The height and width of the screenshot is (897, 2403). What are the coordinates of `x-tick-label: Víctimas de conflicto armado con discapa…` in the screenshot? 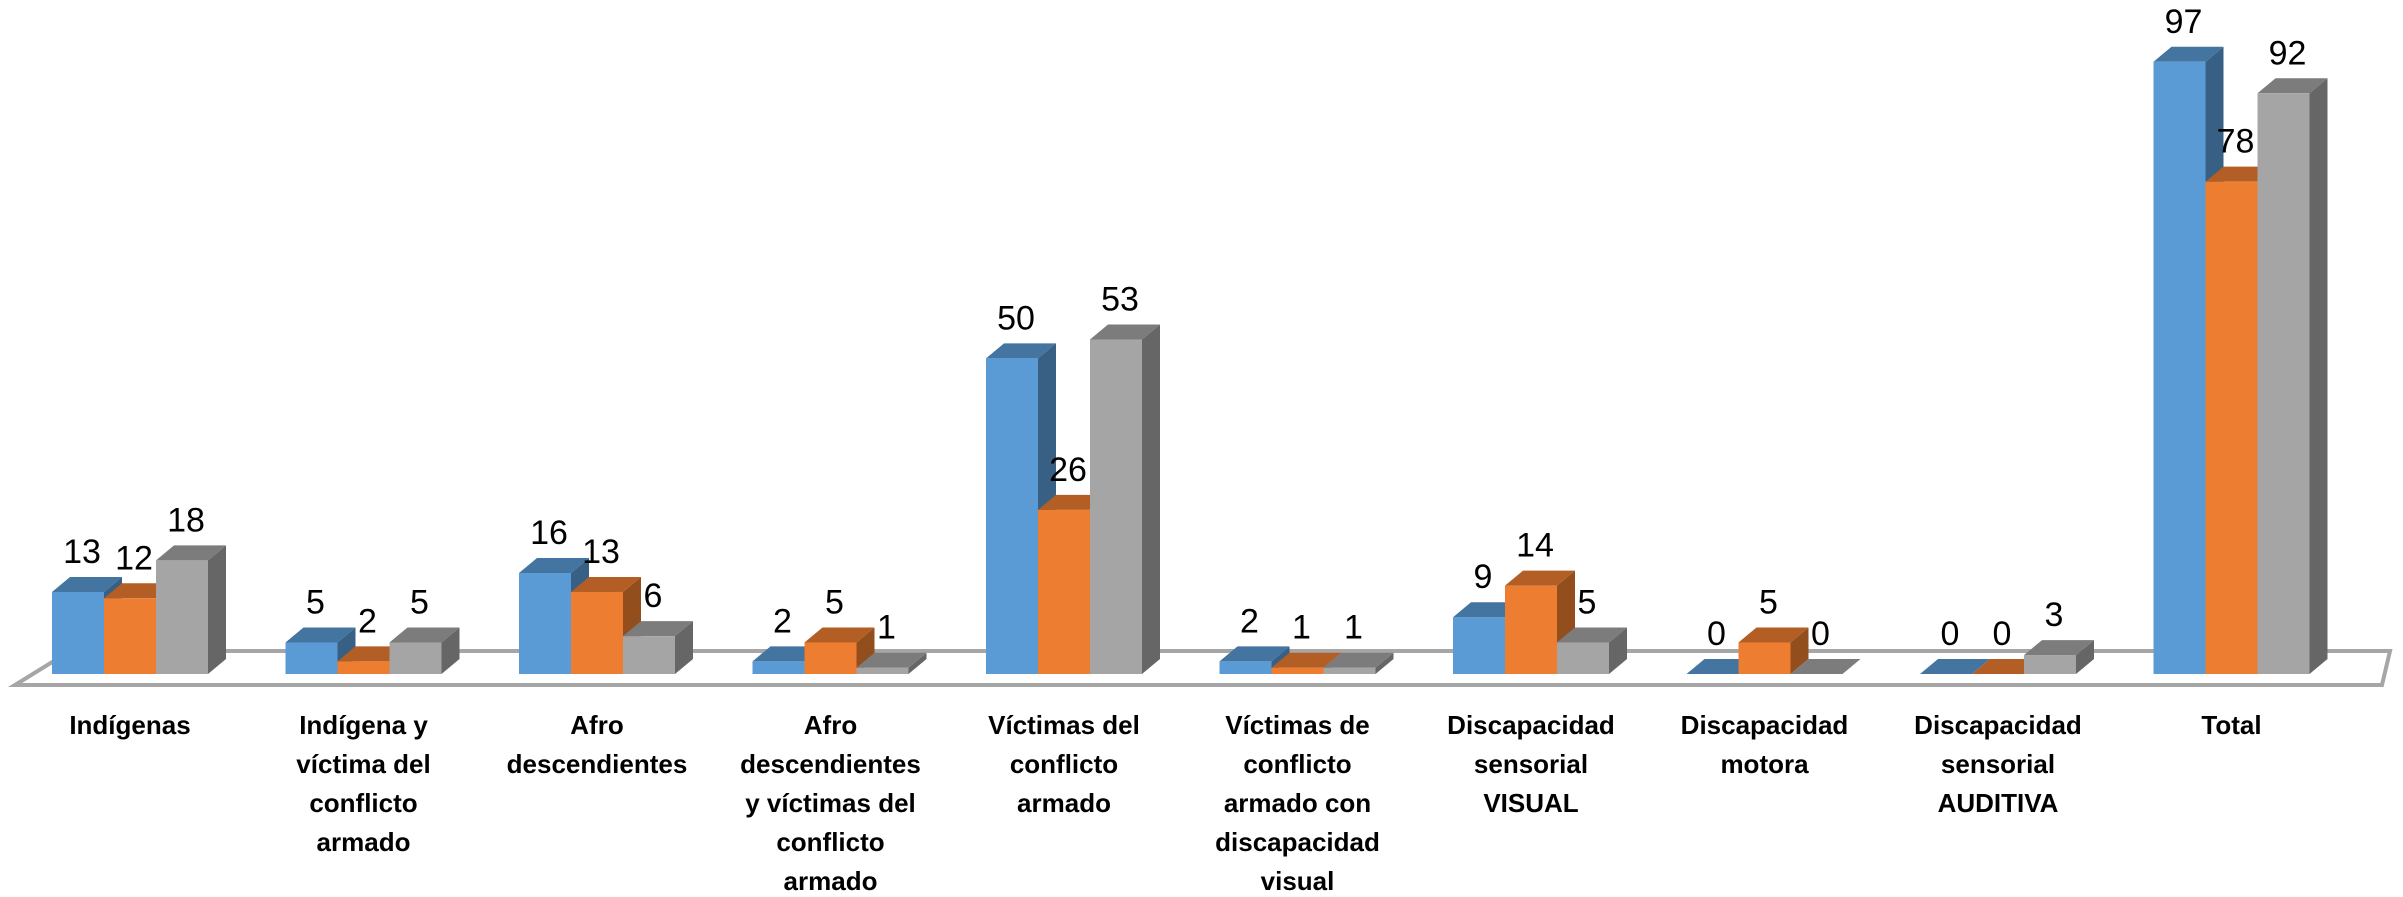 It's located at (1297, 803).